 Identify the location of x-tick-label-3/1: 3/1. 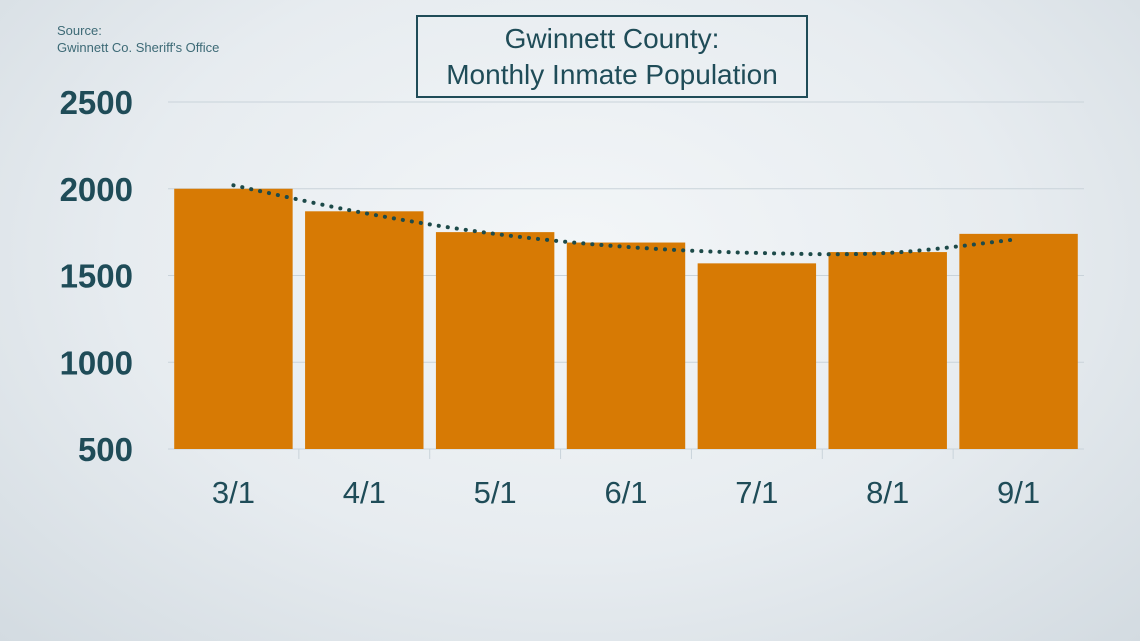
(233, 492).